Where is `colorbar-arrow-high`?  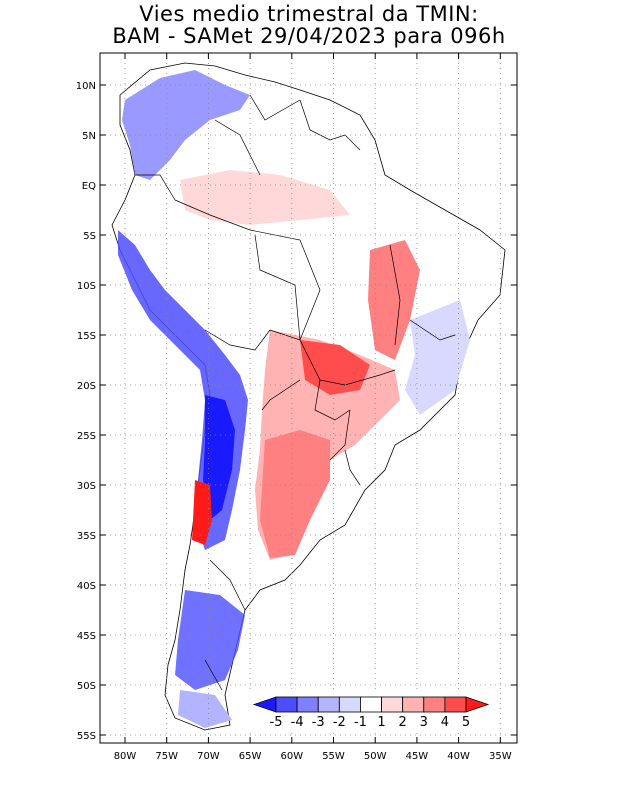
colorbar-arrow-high is located at coordinates (477, 704).